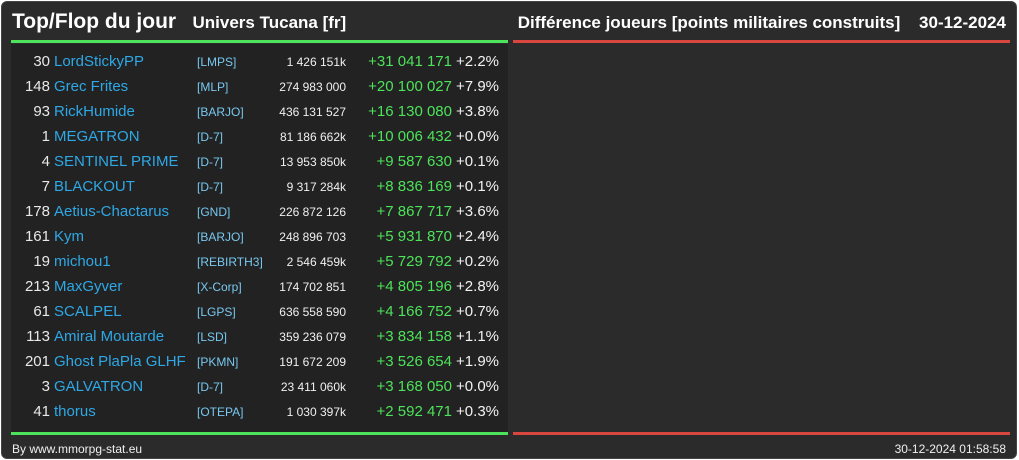 The height and width of the screenshot is (460, 1019). Describe the element at coordinates (220, 412) in the screenshot. I see `alliance-tag: [OTEPA]` at that location.